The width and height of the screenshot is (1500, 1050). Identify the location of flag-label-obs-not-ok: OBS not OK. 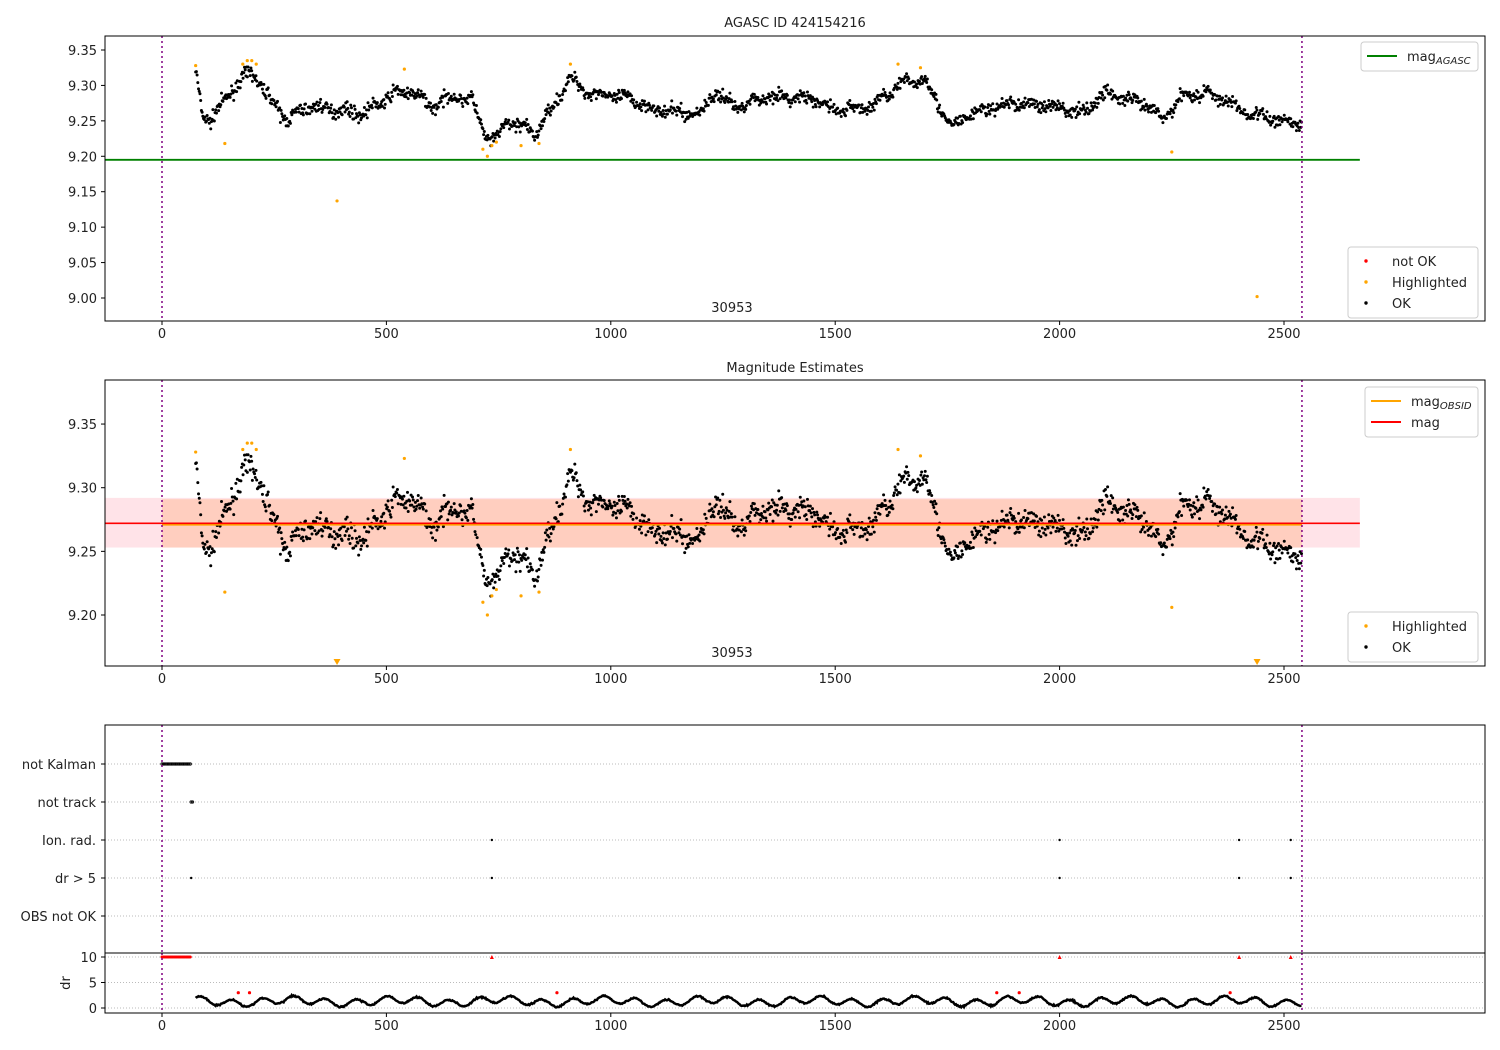
(59, 917).